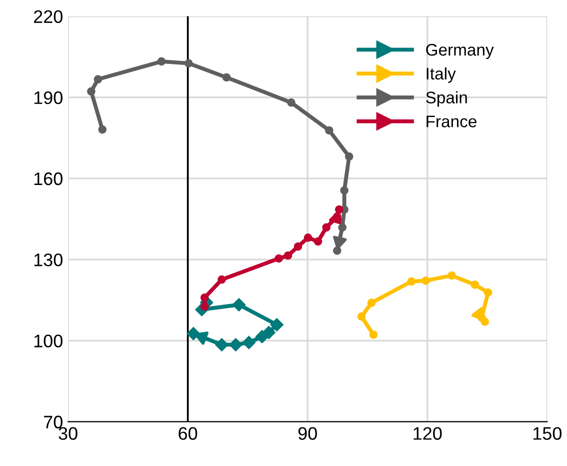  What do you see at coordinates (441, 75) in the screenshot?
I see `legend-label: Italy` at bounding box center [441, 75].